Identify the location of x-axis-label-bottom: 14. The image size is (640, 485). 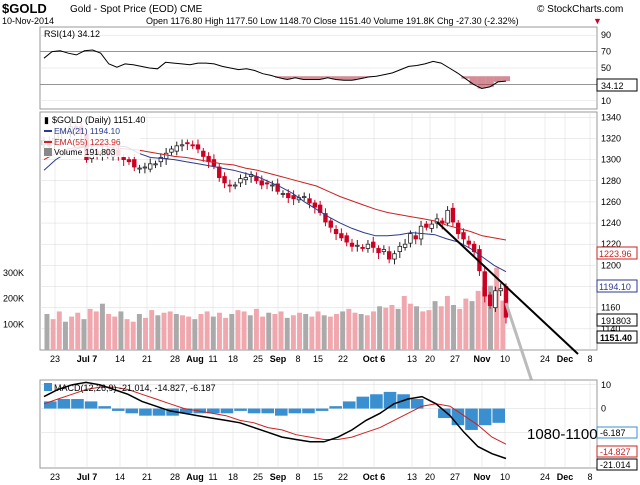
(120, 477).